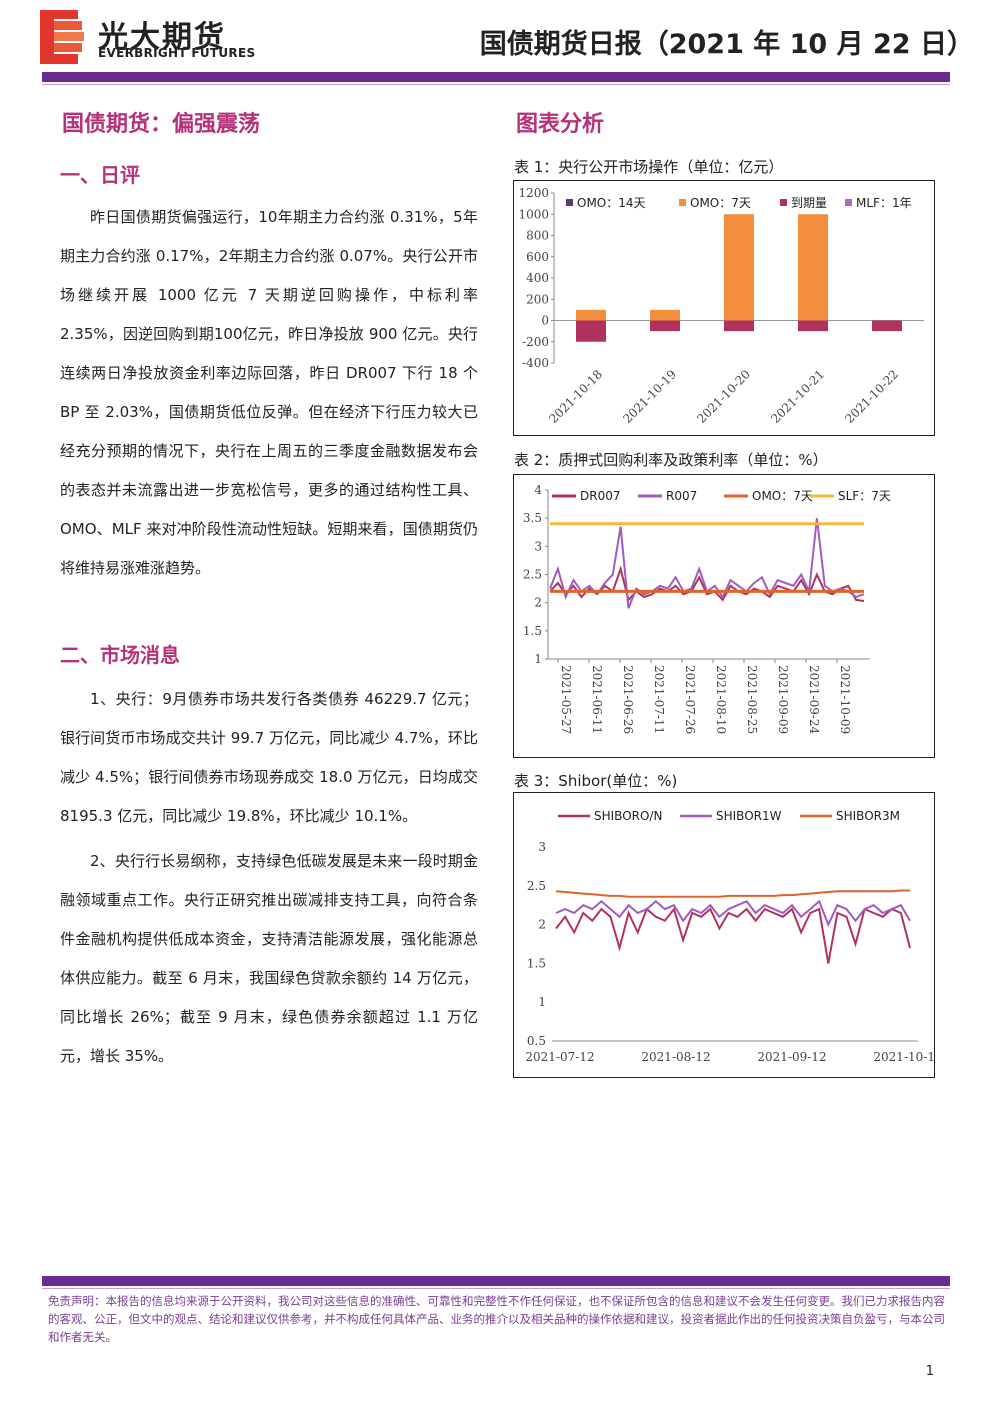 The height and width of the screenshot is (1403, 992). What do you see at coordinates (814, 700) in the screenshot?
I see `x-tick-label: 2021-09-24` at bounding box center [814, 700].